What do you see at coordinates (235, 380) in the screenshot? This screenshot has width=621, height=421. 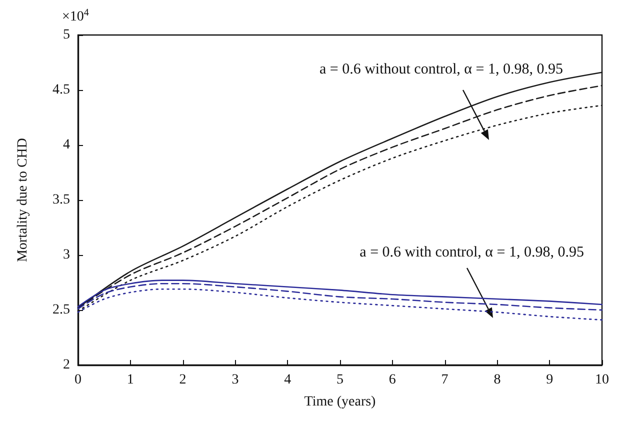 I see `x-tick-label: 3` at bounding box center [235, 380].